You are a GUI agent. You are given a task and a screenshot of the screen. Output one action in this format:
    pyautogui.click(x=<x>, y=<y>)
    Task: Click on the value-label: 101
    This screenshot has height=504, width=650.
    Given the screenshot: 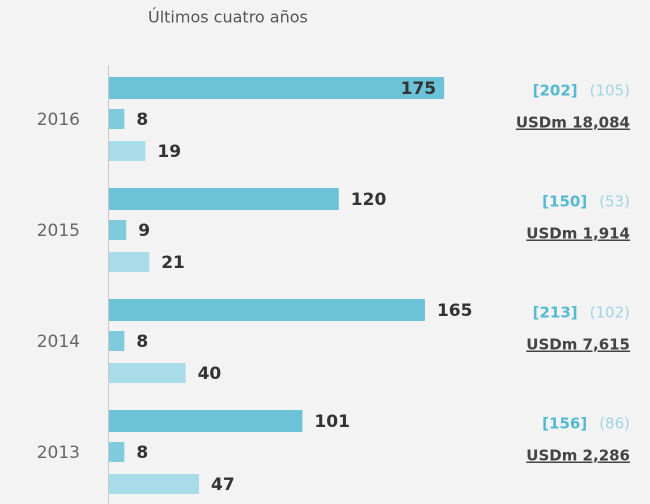 What is the action you would take?
    pyautogui.click(x=332, y=422)
    